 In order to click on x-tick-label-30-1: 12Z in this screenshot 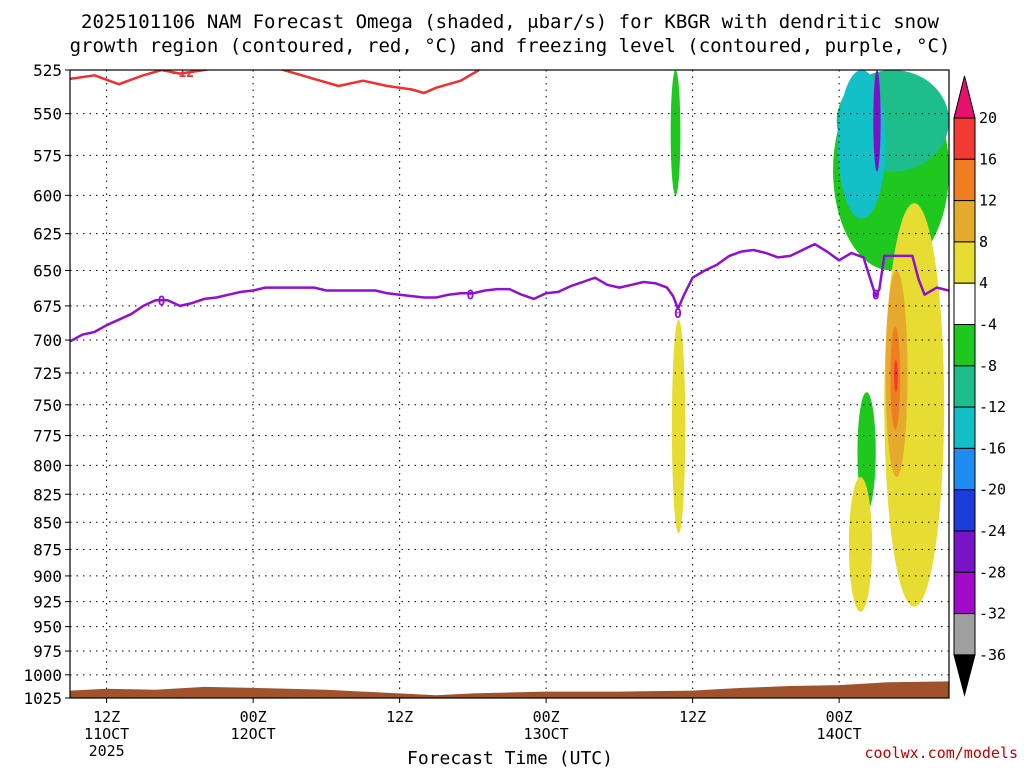, I will do `click(399, 717)`.